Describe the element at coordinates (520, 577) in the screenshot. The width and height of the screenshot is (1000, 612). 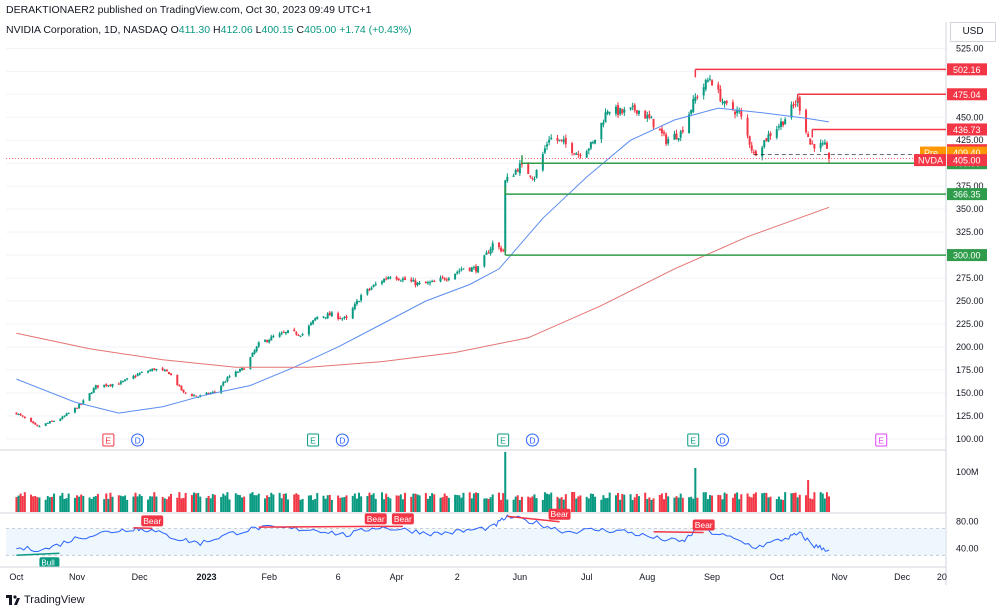
I see `x-tick-label: Jun` at that location.